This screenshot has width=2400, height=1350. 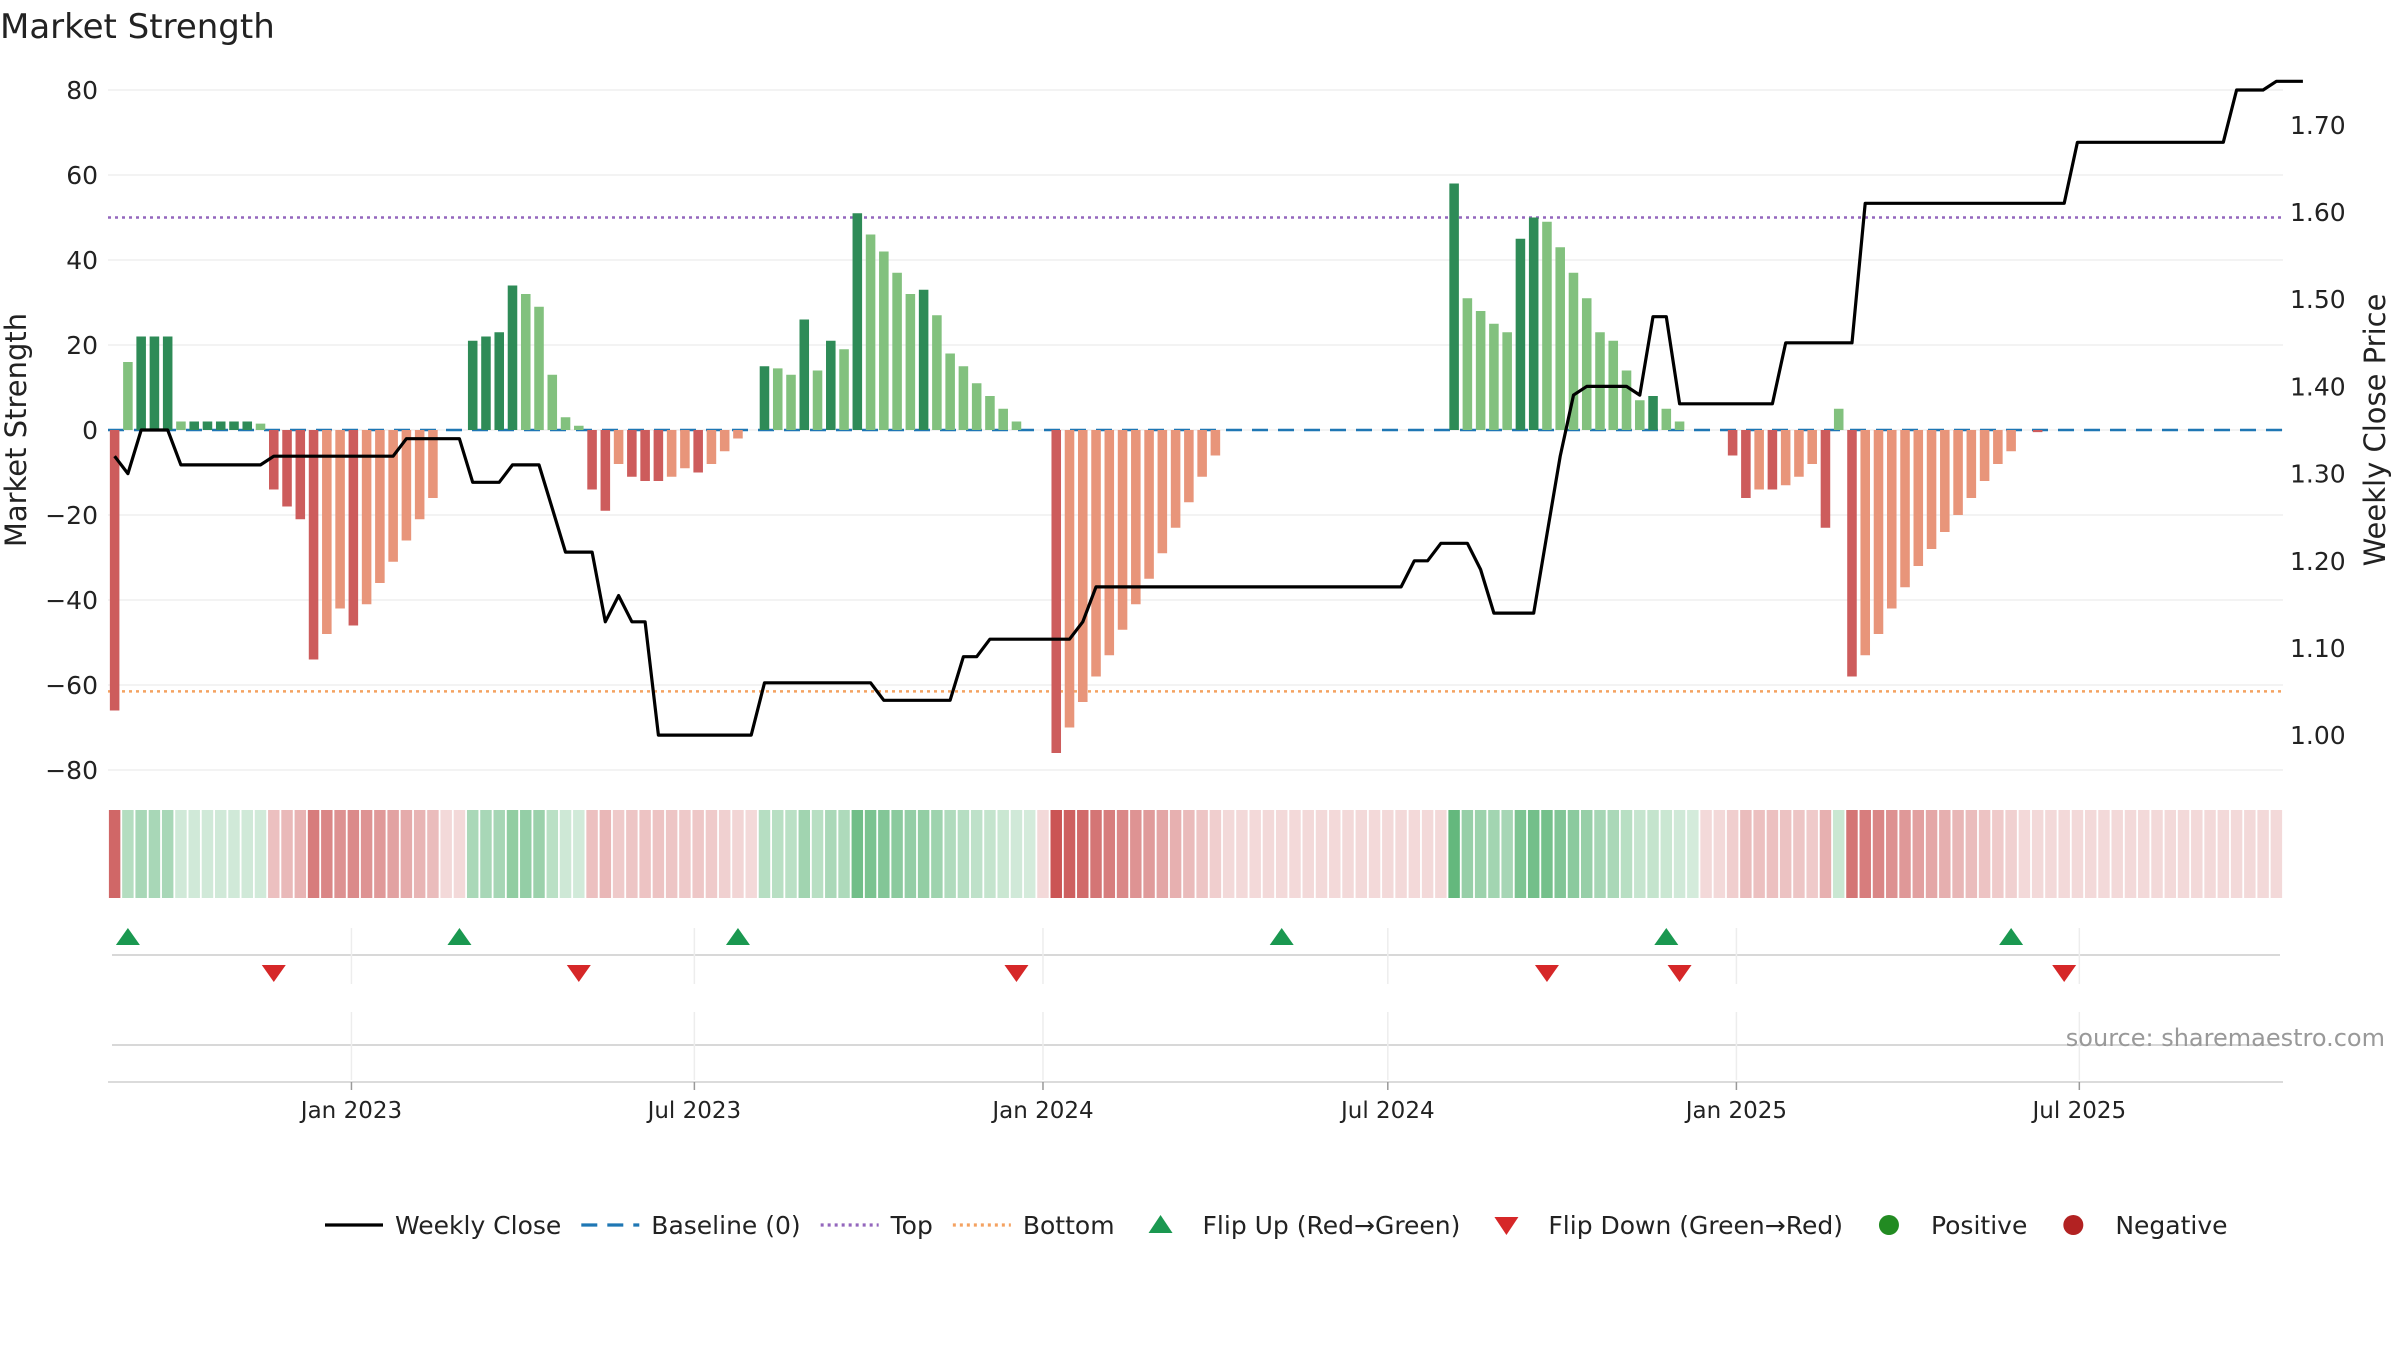 I want to click on legend-swatch, so click(x=1888, y=1225).